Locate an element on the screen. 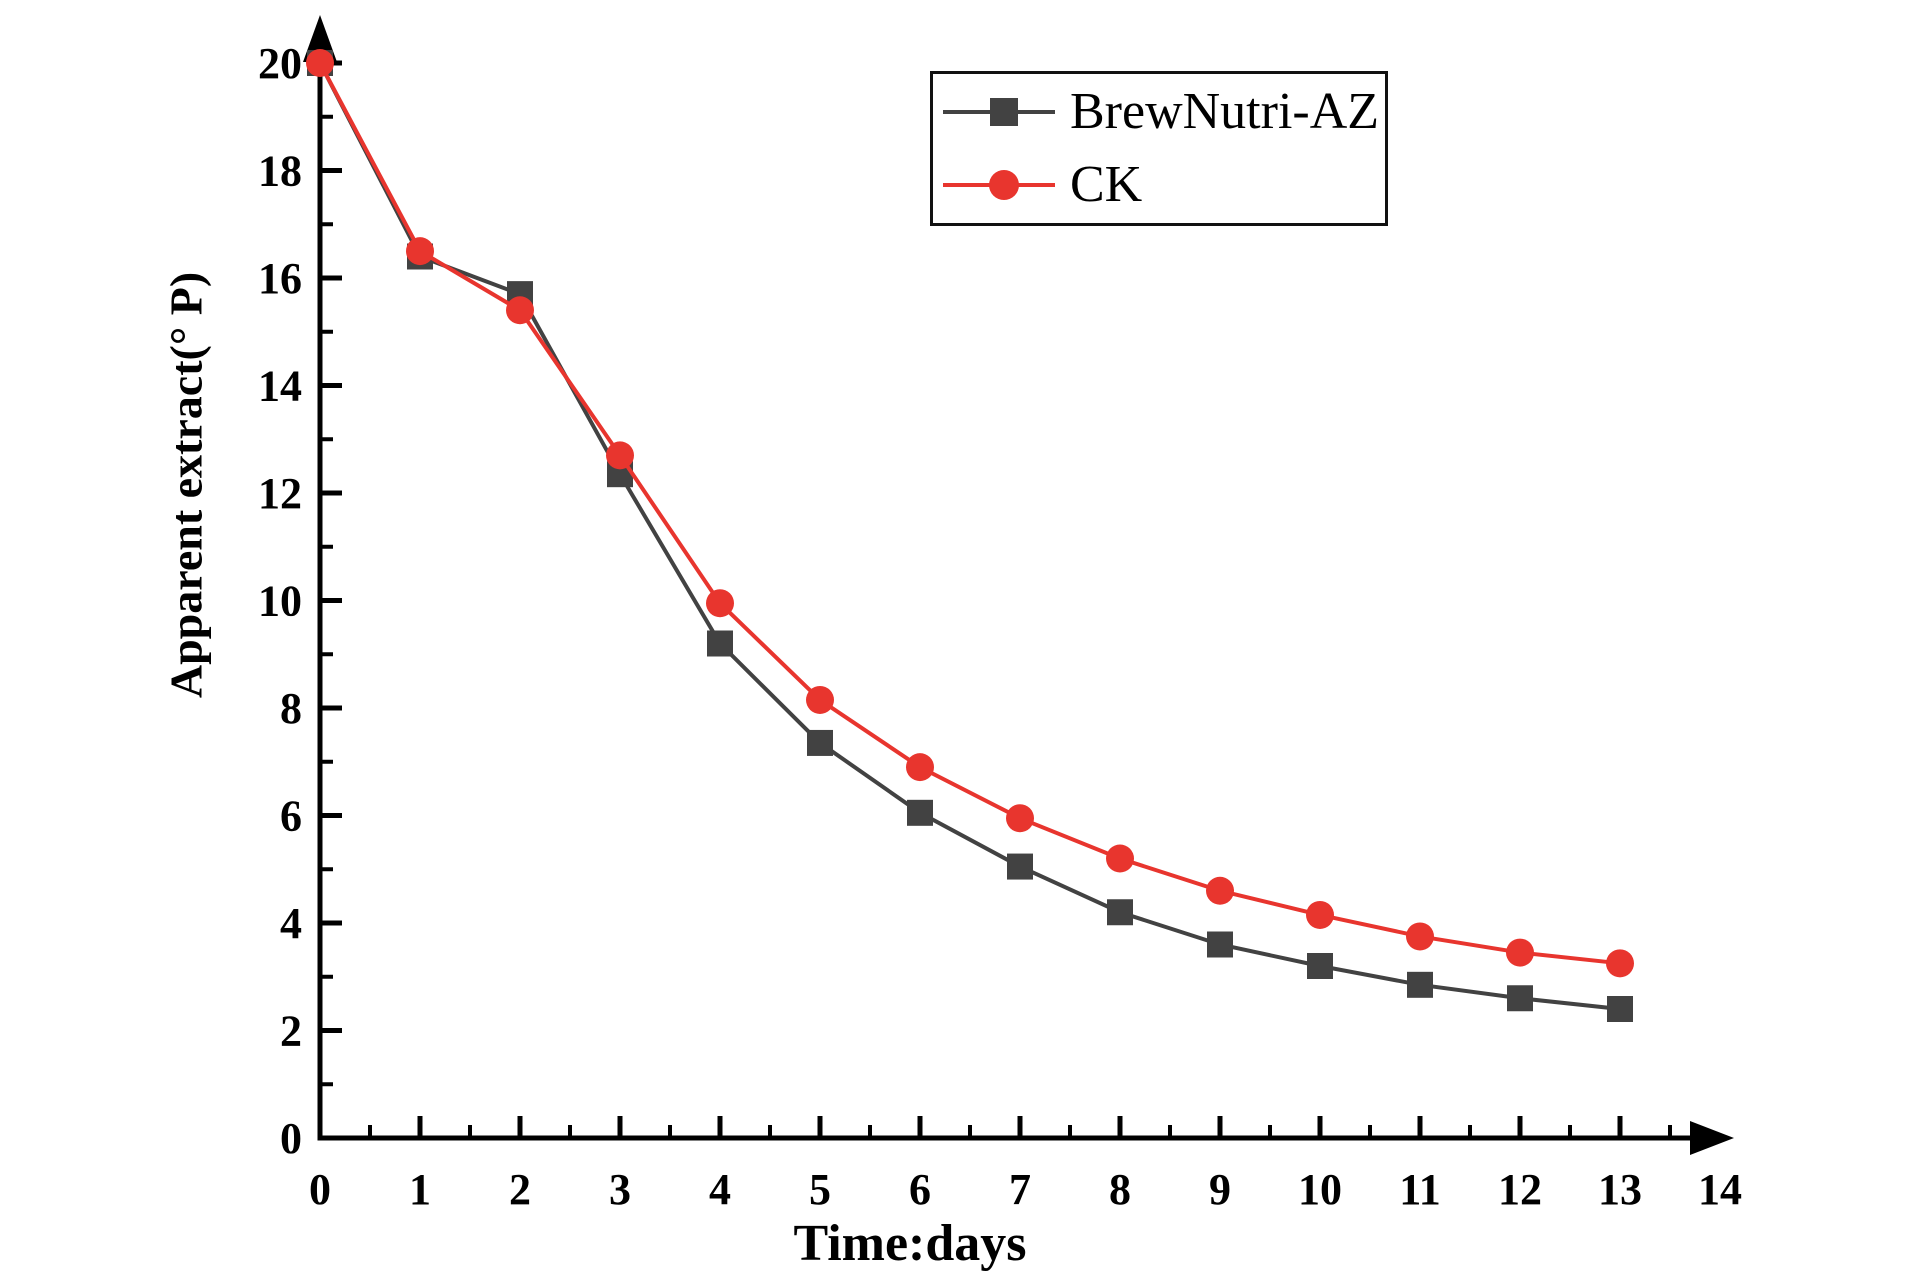 The width and height of the screenshot is (1920, 1280). x-tick-label: 14 is located at coordinates (1720, 1189).